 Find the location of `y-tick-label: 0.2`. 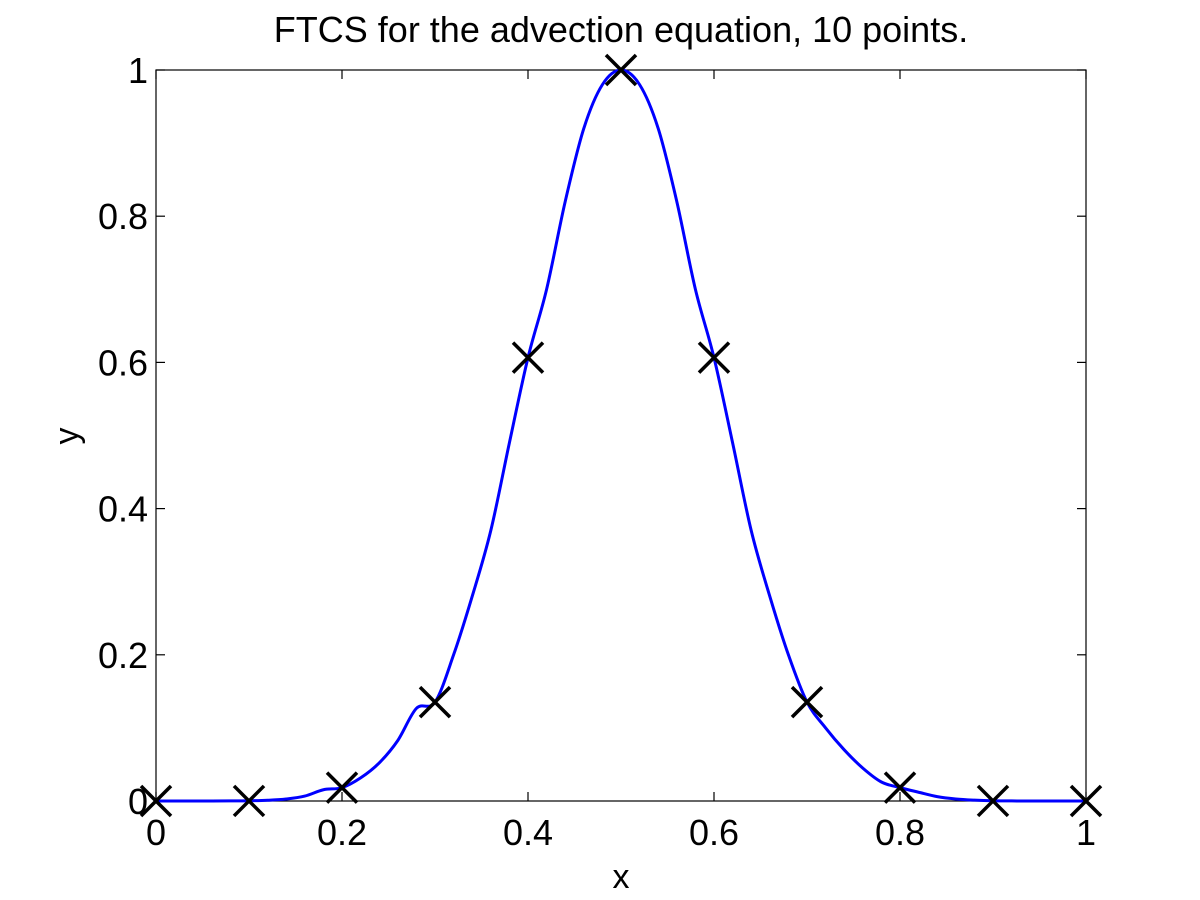

y-tick-label: 0.2 is located at coordinates (123, 655).